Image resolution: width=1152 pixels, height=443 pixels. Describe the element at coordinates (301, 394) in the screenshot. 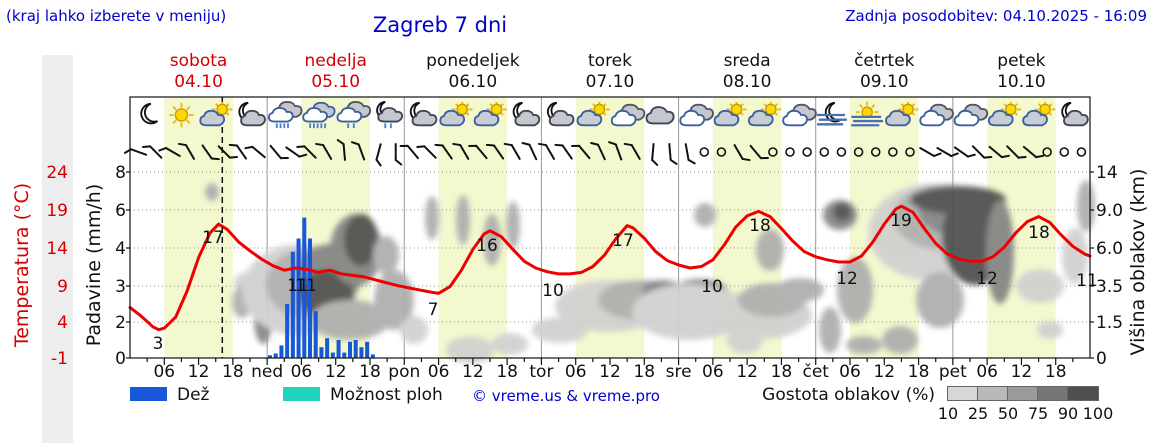

I see `showers-legend-swatch` at that location.